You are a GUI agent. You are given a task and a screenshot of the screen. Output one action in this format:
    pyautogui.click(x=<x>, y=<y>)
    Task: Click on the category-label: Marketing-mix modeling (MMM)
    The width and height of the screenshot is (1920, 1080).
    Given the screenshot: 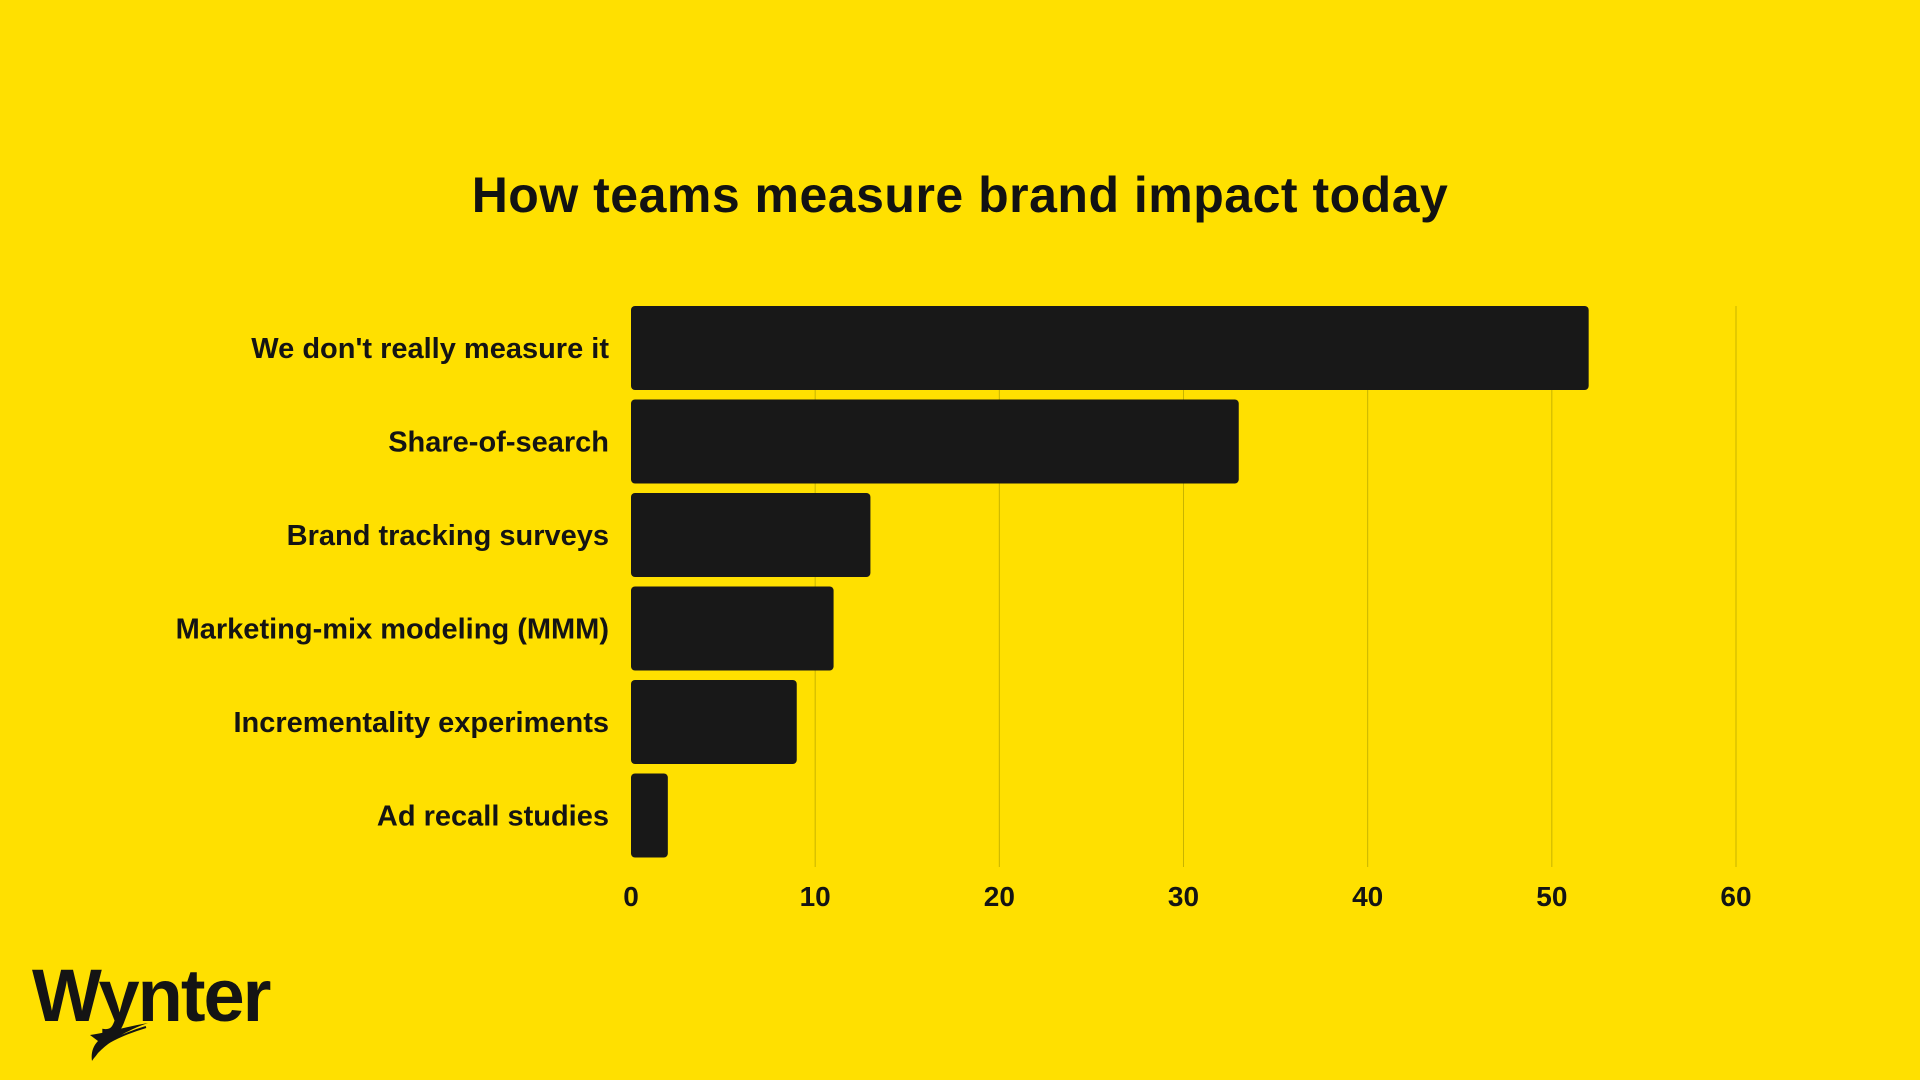 What is the action you would take?
    pyautogui.click(x=392, y=630)
    